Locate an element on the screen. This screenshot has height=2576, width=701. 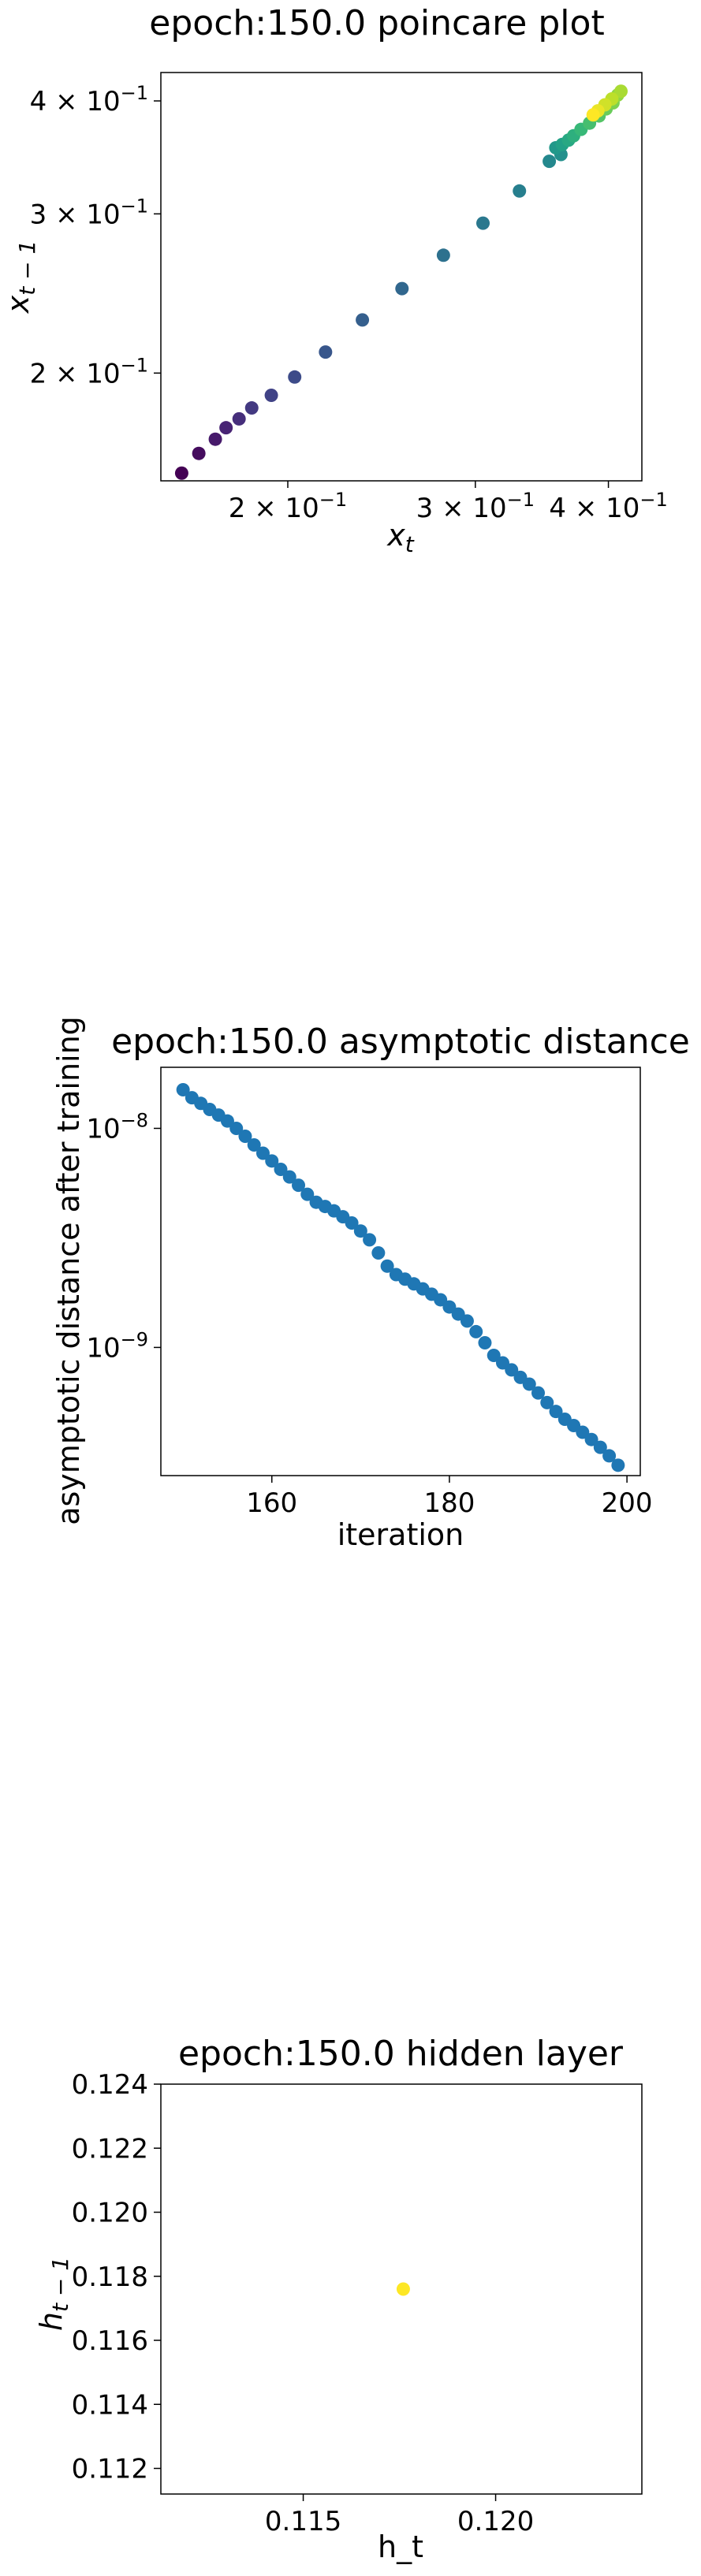
x-axis-label: xt is located at coordinates (401, 537).